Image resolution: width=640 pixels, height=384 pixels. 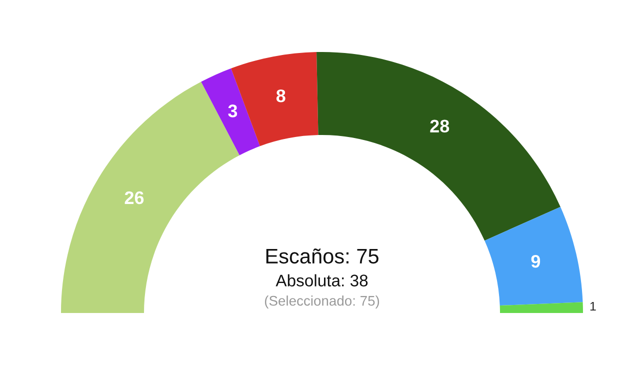 I want to click on data-label: 28, so click(x=440, y=126).